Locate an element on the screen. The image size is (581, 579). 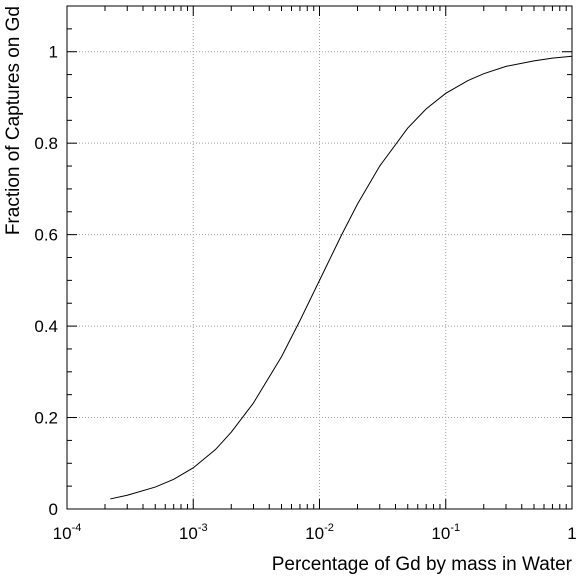
y-tick-label: 0.8 is located at coordinates (46, 143).